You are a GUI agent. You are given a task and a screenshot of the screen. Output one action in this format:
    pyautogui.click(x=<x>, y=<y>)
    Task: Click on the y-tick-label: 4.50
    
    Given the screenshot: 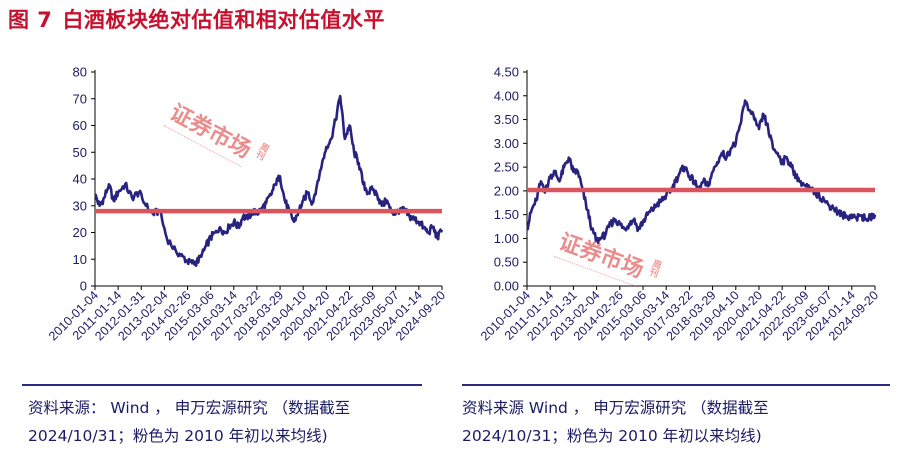 What is the action you would take?
    pyautogui.click(x=506, y=72)
    